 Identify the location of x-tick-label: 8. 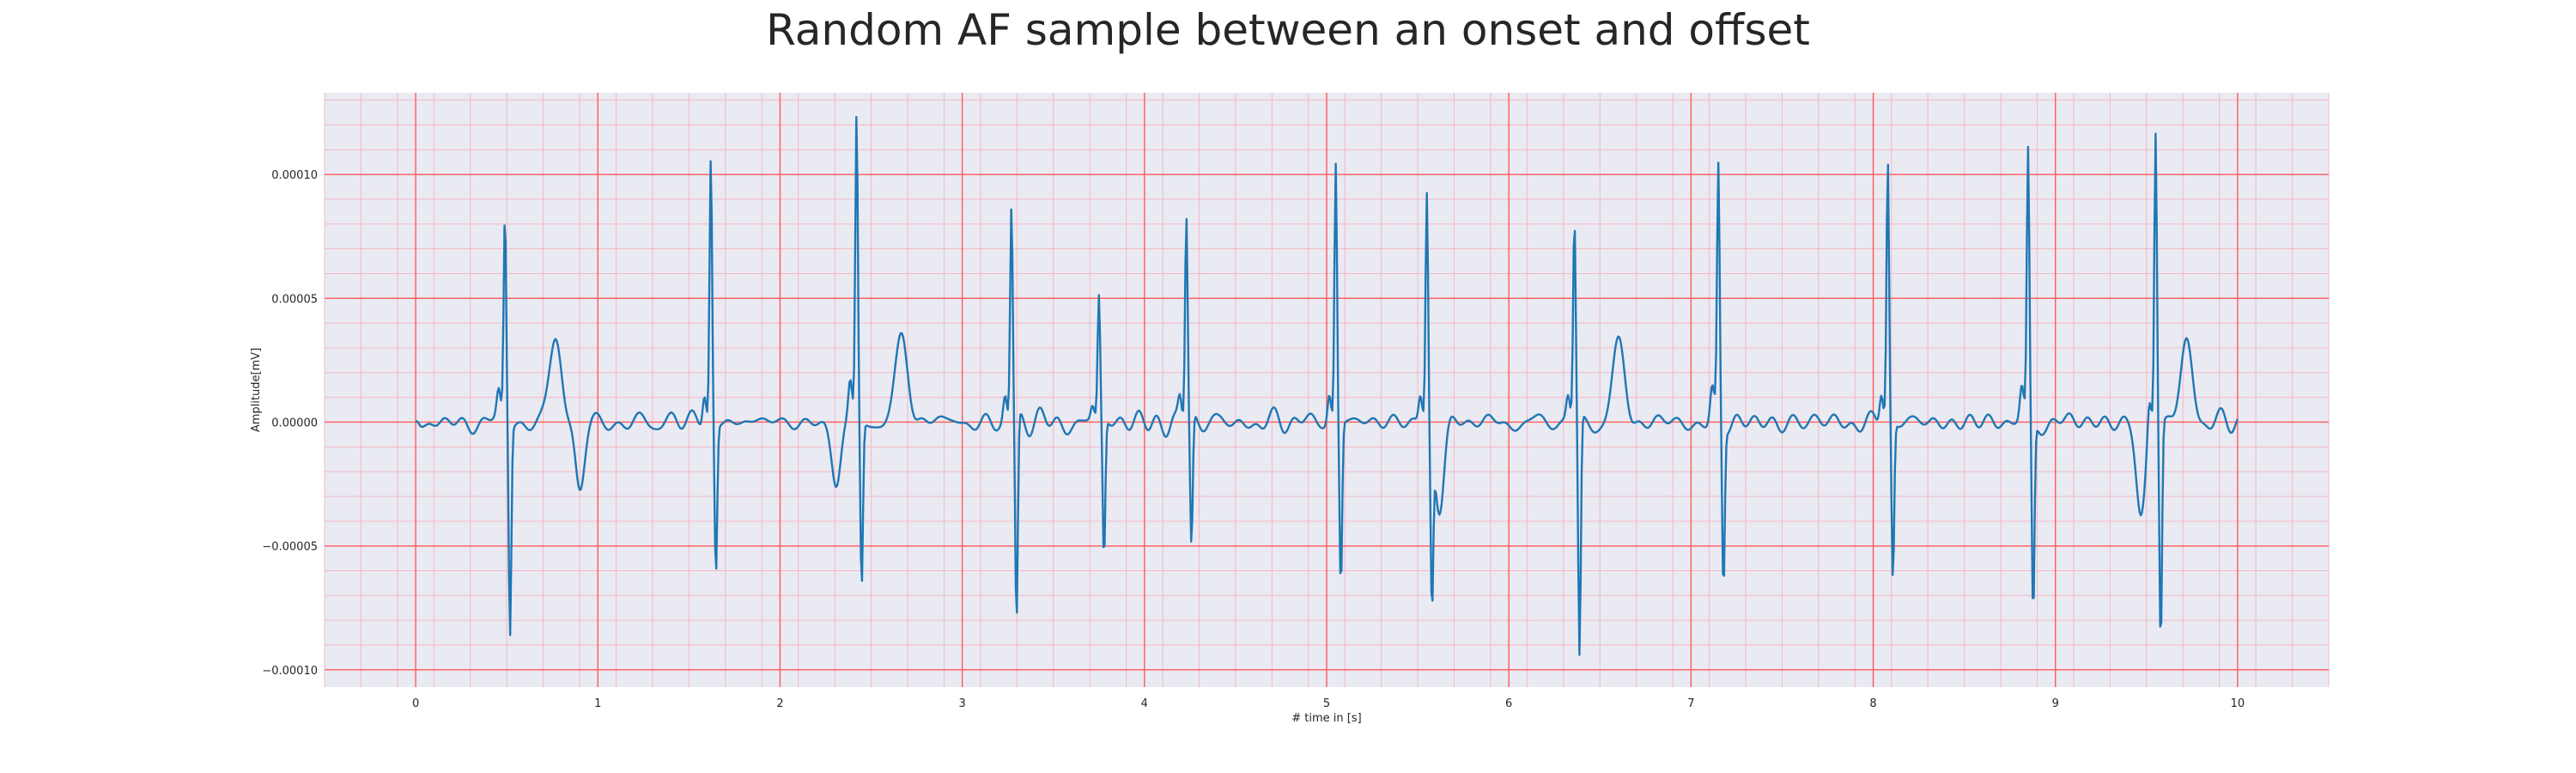
(1872, 703).